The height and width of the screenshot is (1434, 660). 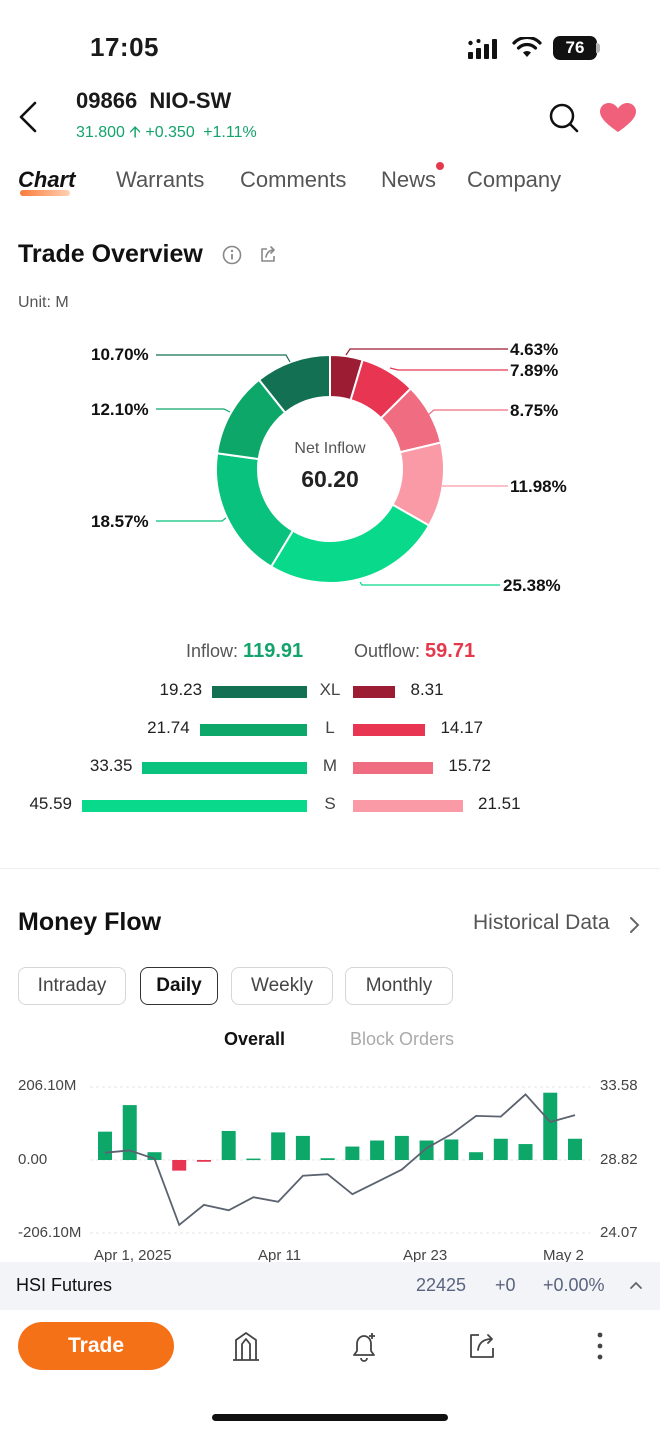 I want to click on right-axis-mid: 28.82, so click(x=619, y=1159).